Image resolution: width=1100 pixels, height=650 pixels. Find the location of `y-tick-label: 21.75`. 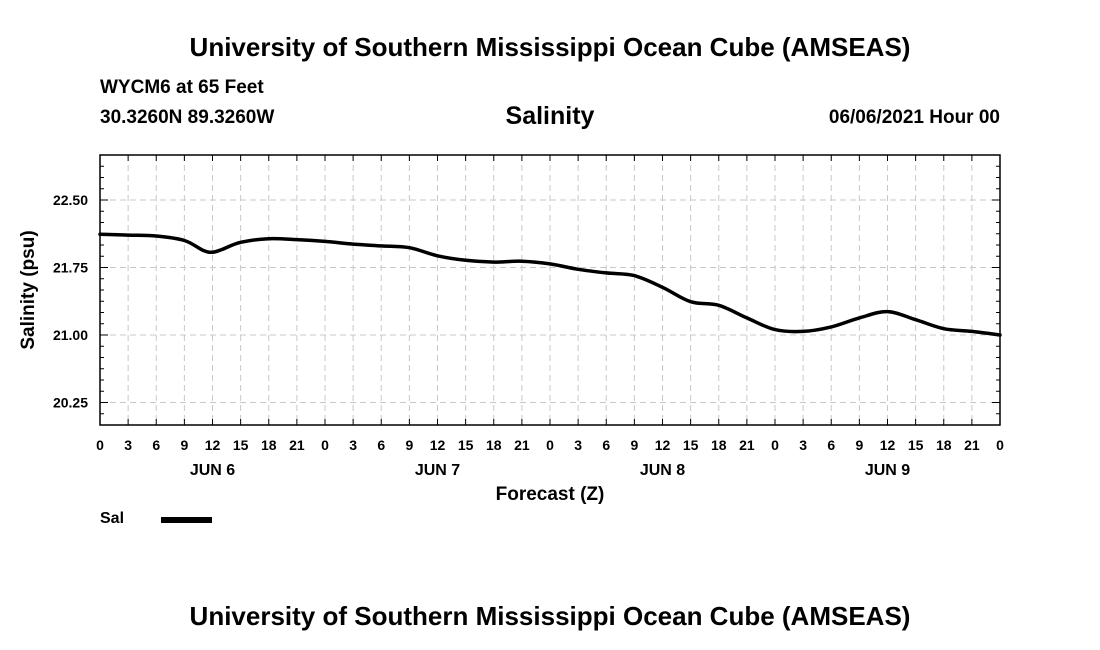

y-tick-label: 21.75 is located at coordinates (70, 268).